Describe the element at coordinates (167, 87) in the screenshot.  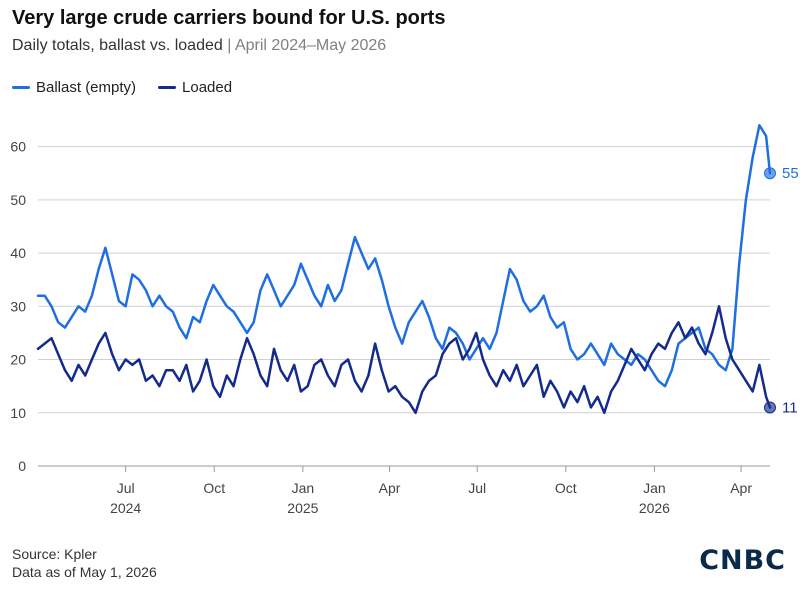
I see `legend-swatch-loaded` at that location.